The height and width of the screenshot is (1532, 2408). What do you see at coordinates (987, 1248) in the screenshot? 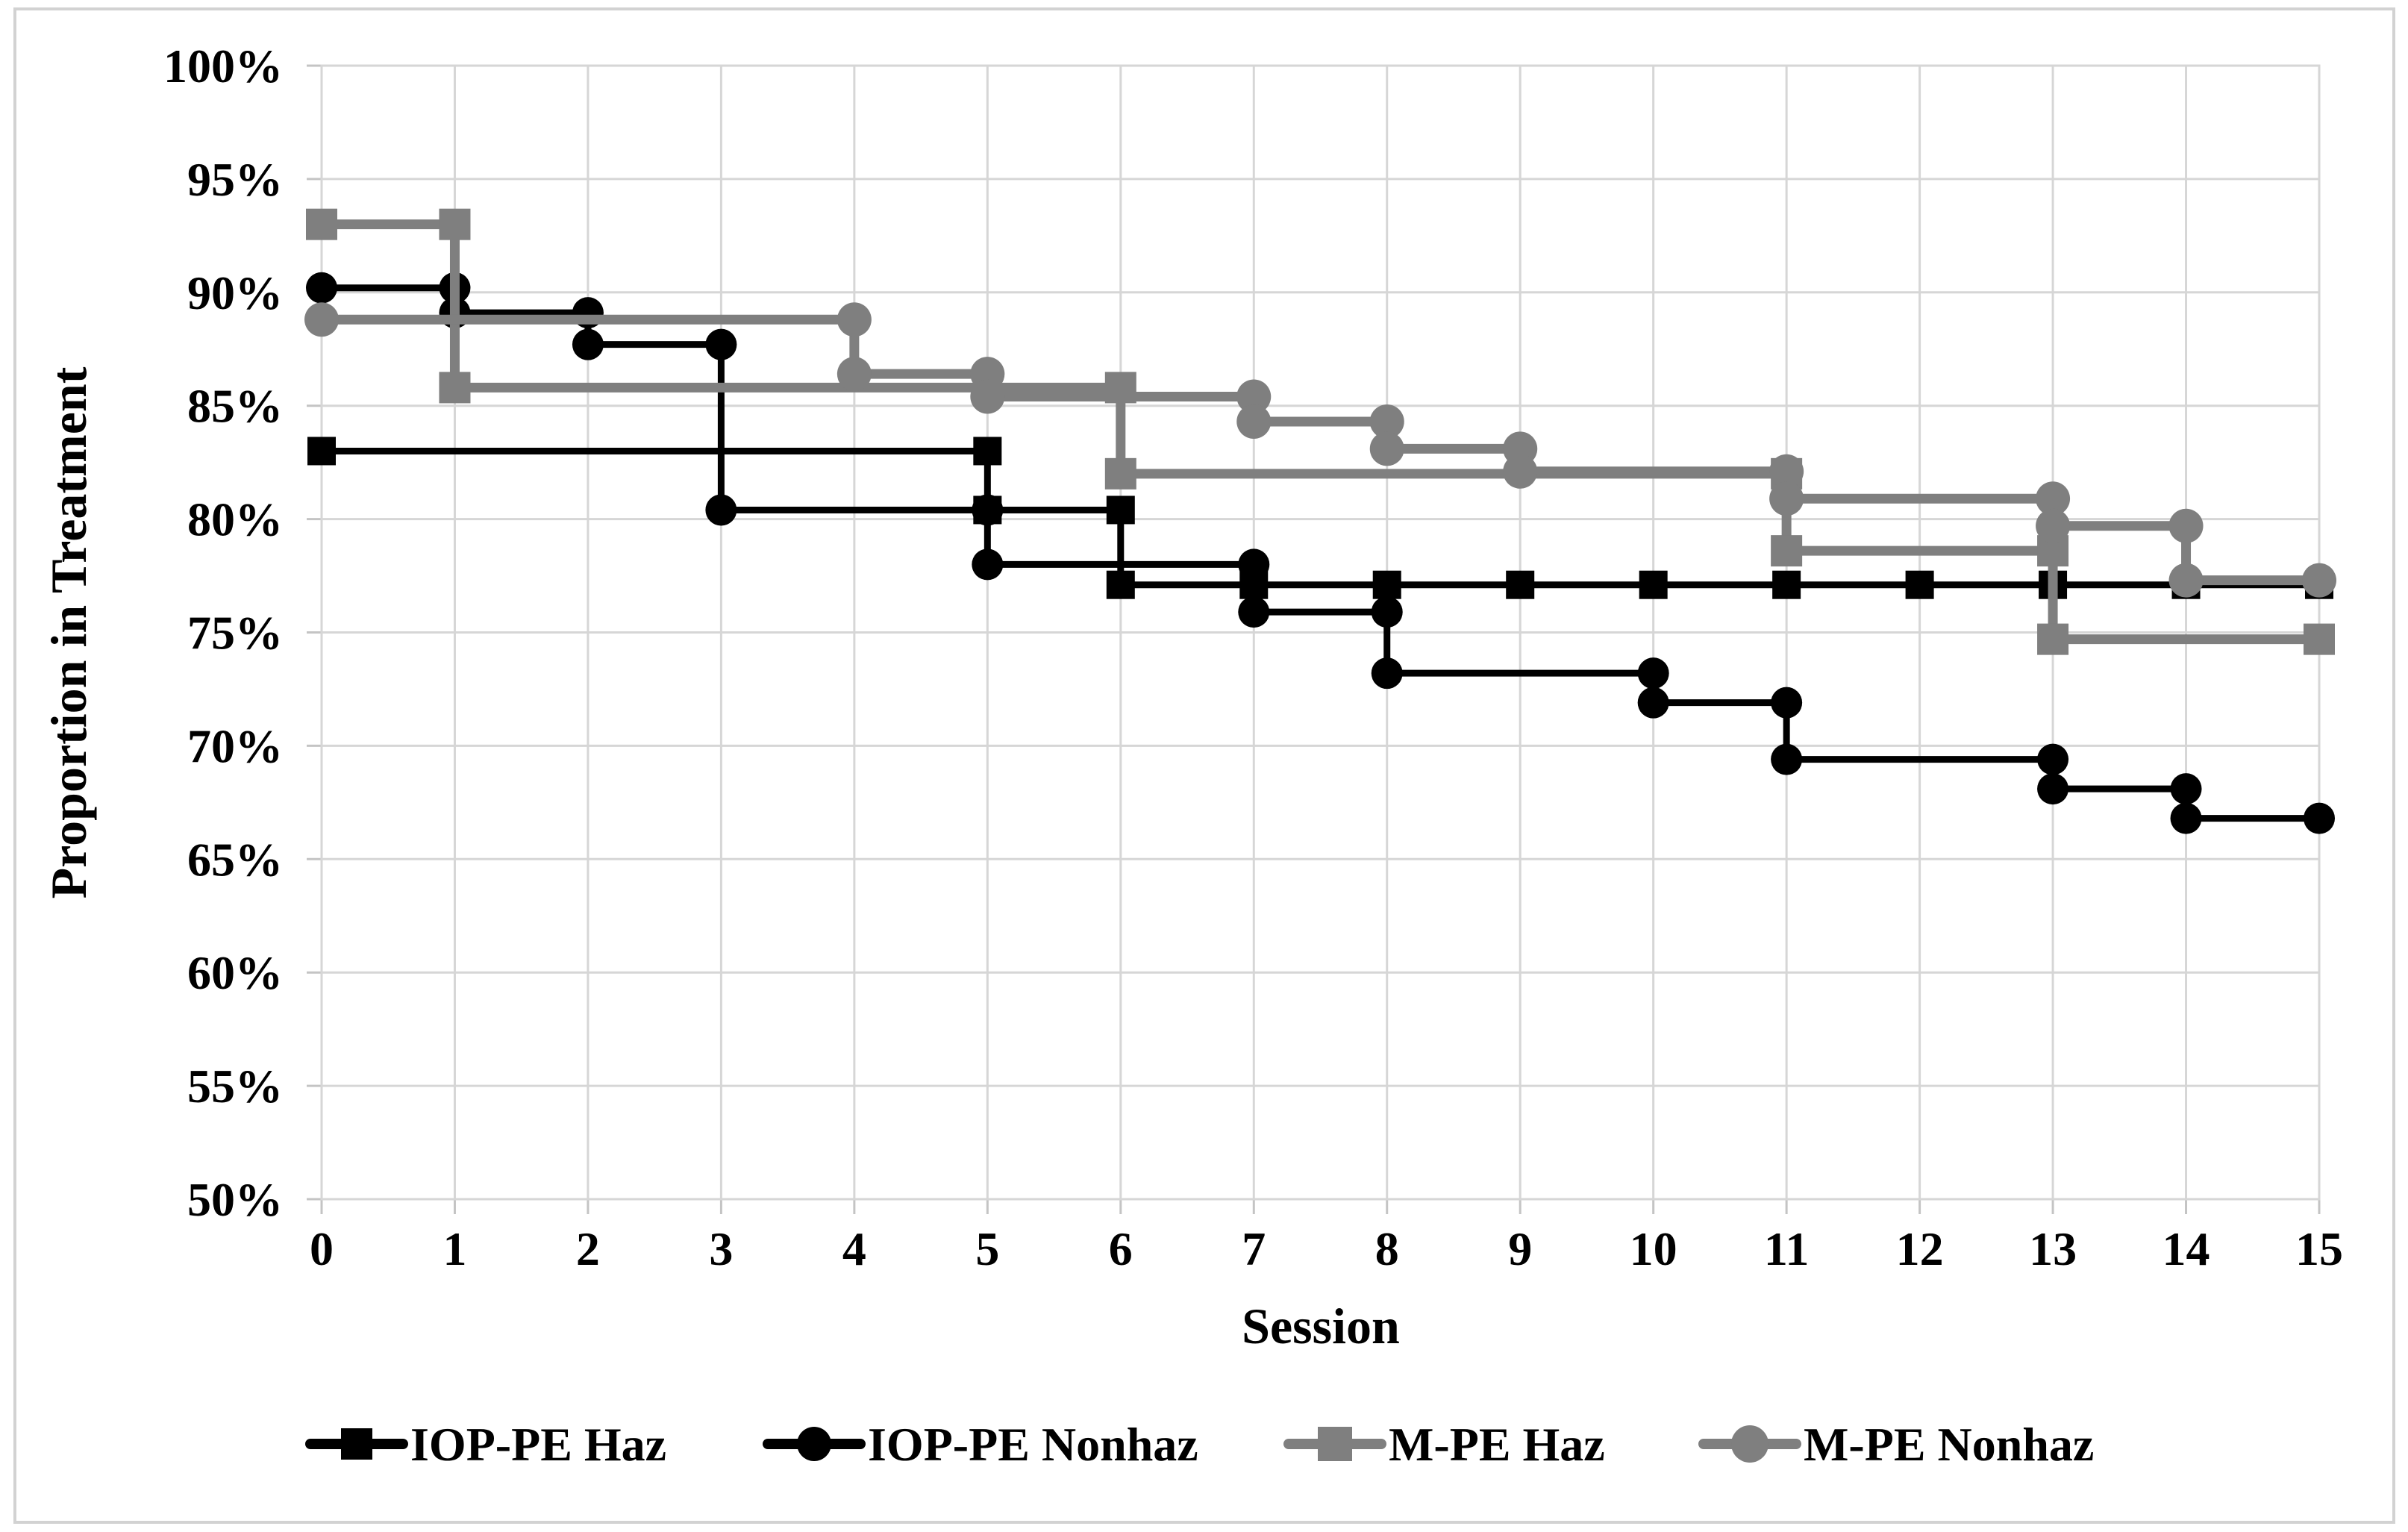
I see `x-tick-label: 5` at bounding box center [987, 1248].